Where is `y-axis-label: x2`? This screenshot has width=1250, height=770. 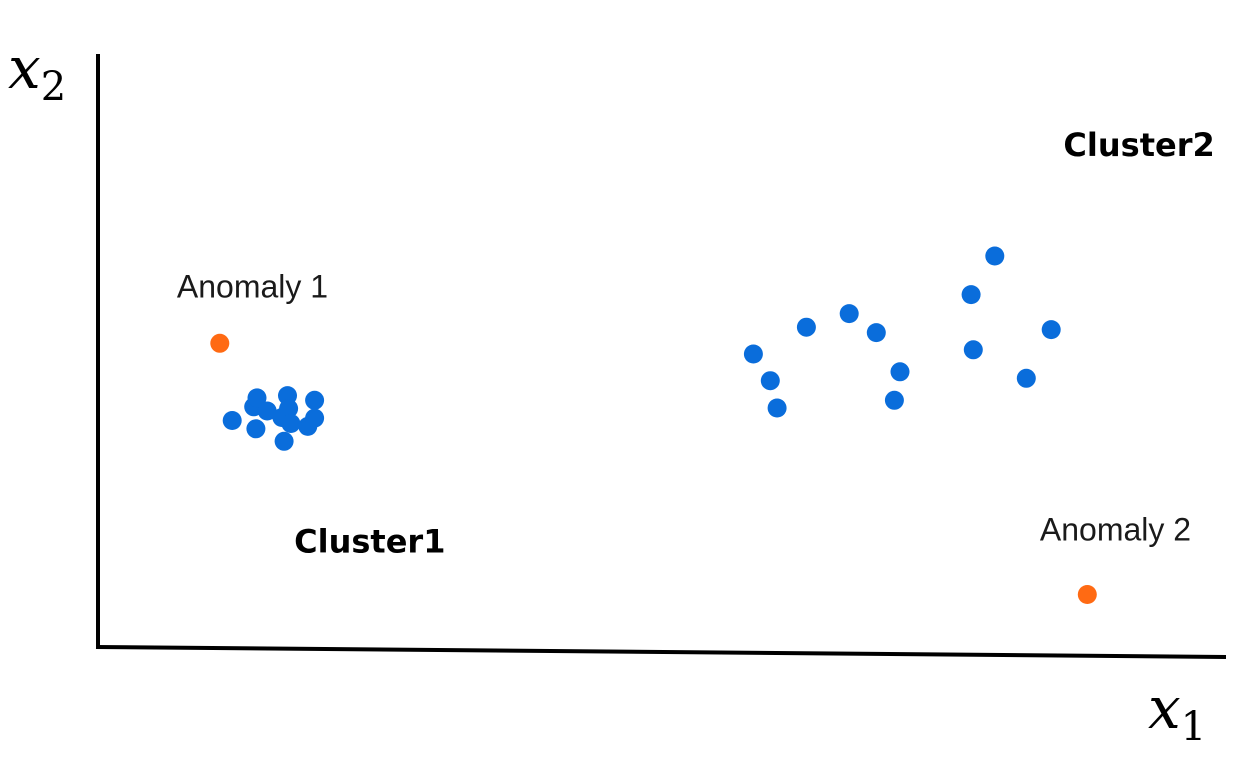 y-axis-label: x2 is located at coordinates (37, 72).